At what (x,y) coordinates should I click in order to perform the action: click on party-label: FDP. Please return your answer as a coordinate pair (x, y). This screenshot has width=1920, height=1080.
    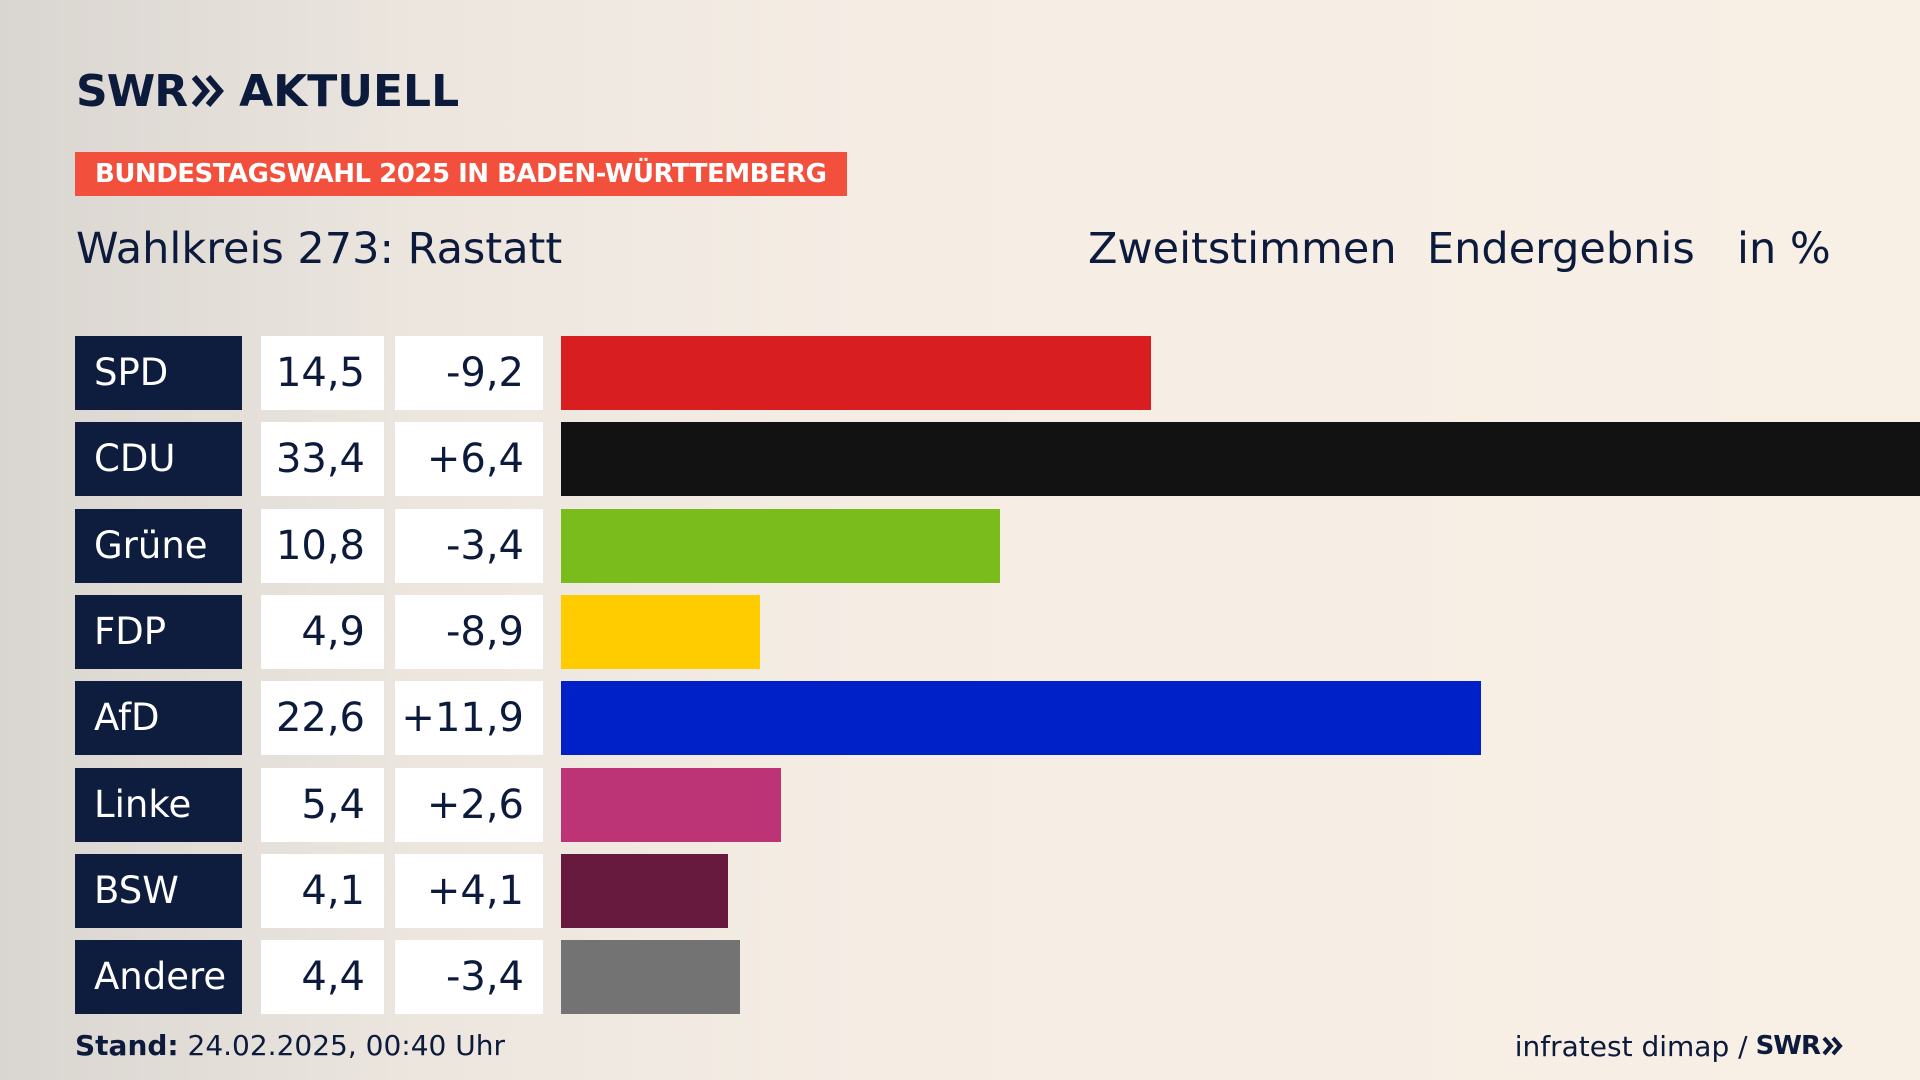
    Looking at the image, I should click on (158, 632).